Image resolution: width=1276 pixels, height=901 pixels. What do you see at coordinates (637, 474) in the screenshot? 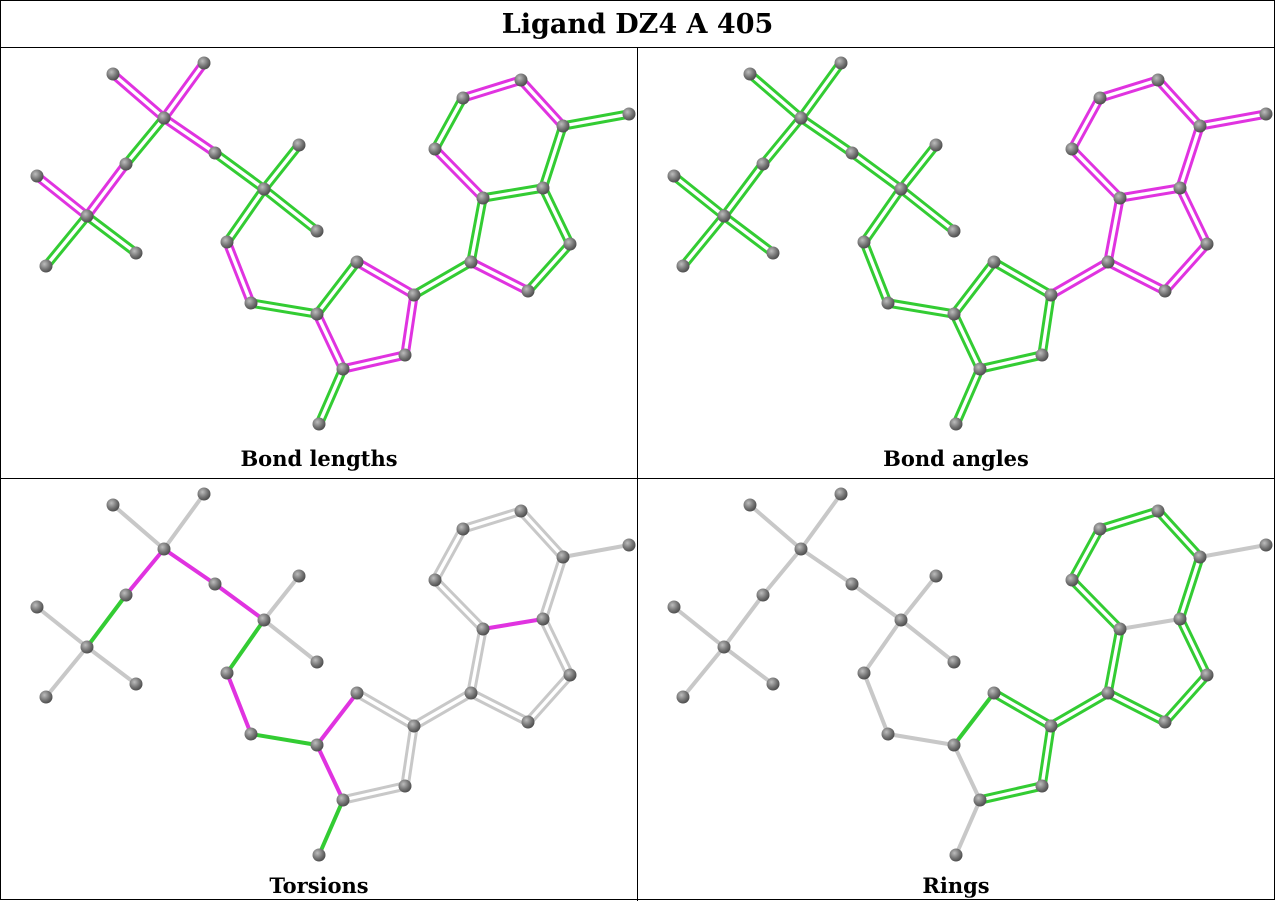
I see `grid-divider-vertical` at bounding box center [637, 474].